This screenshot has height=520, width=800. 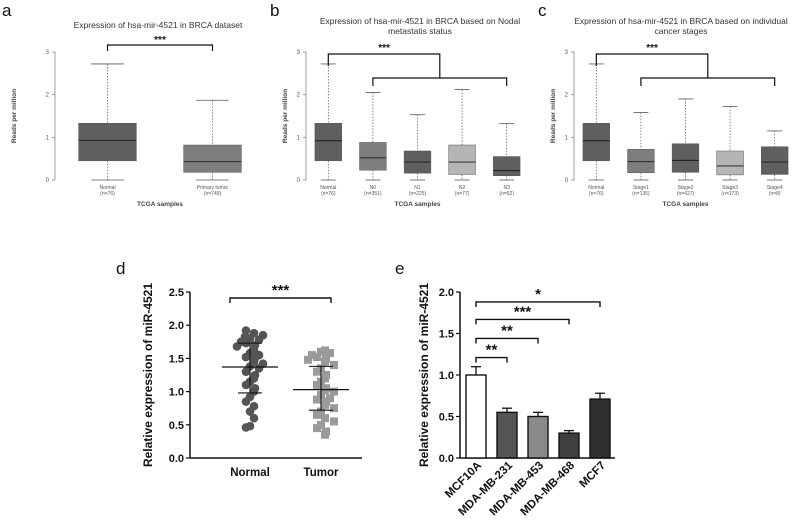 What do you see at coordinates (592, 475) in the screenshot?
I see `x-category-label: MCF7` at bounding box center [592, 475].